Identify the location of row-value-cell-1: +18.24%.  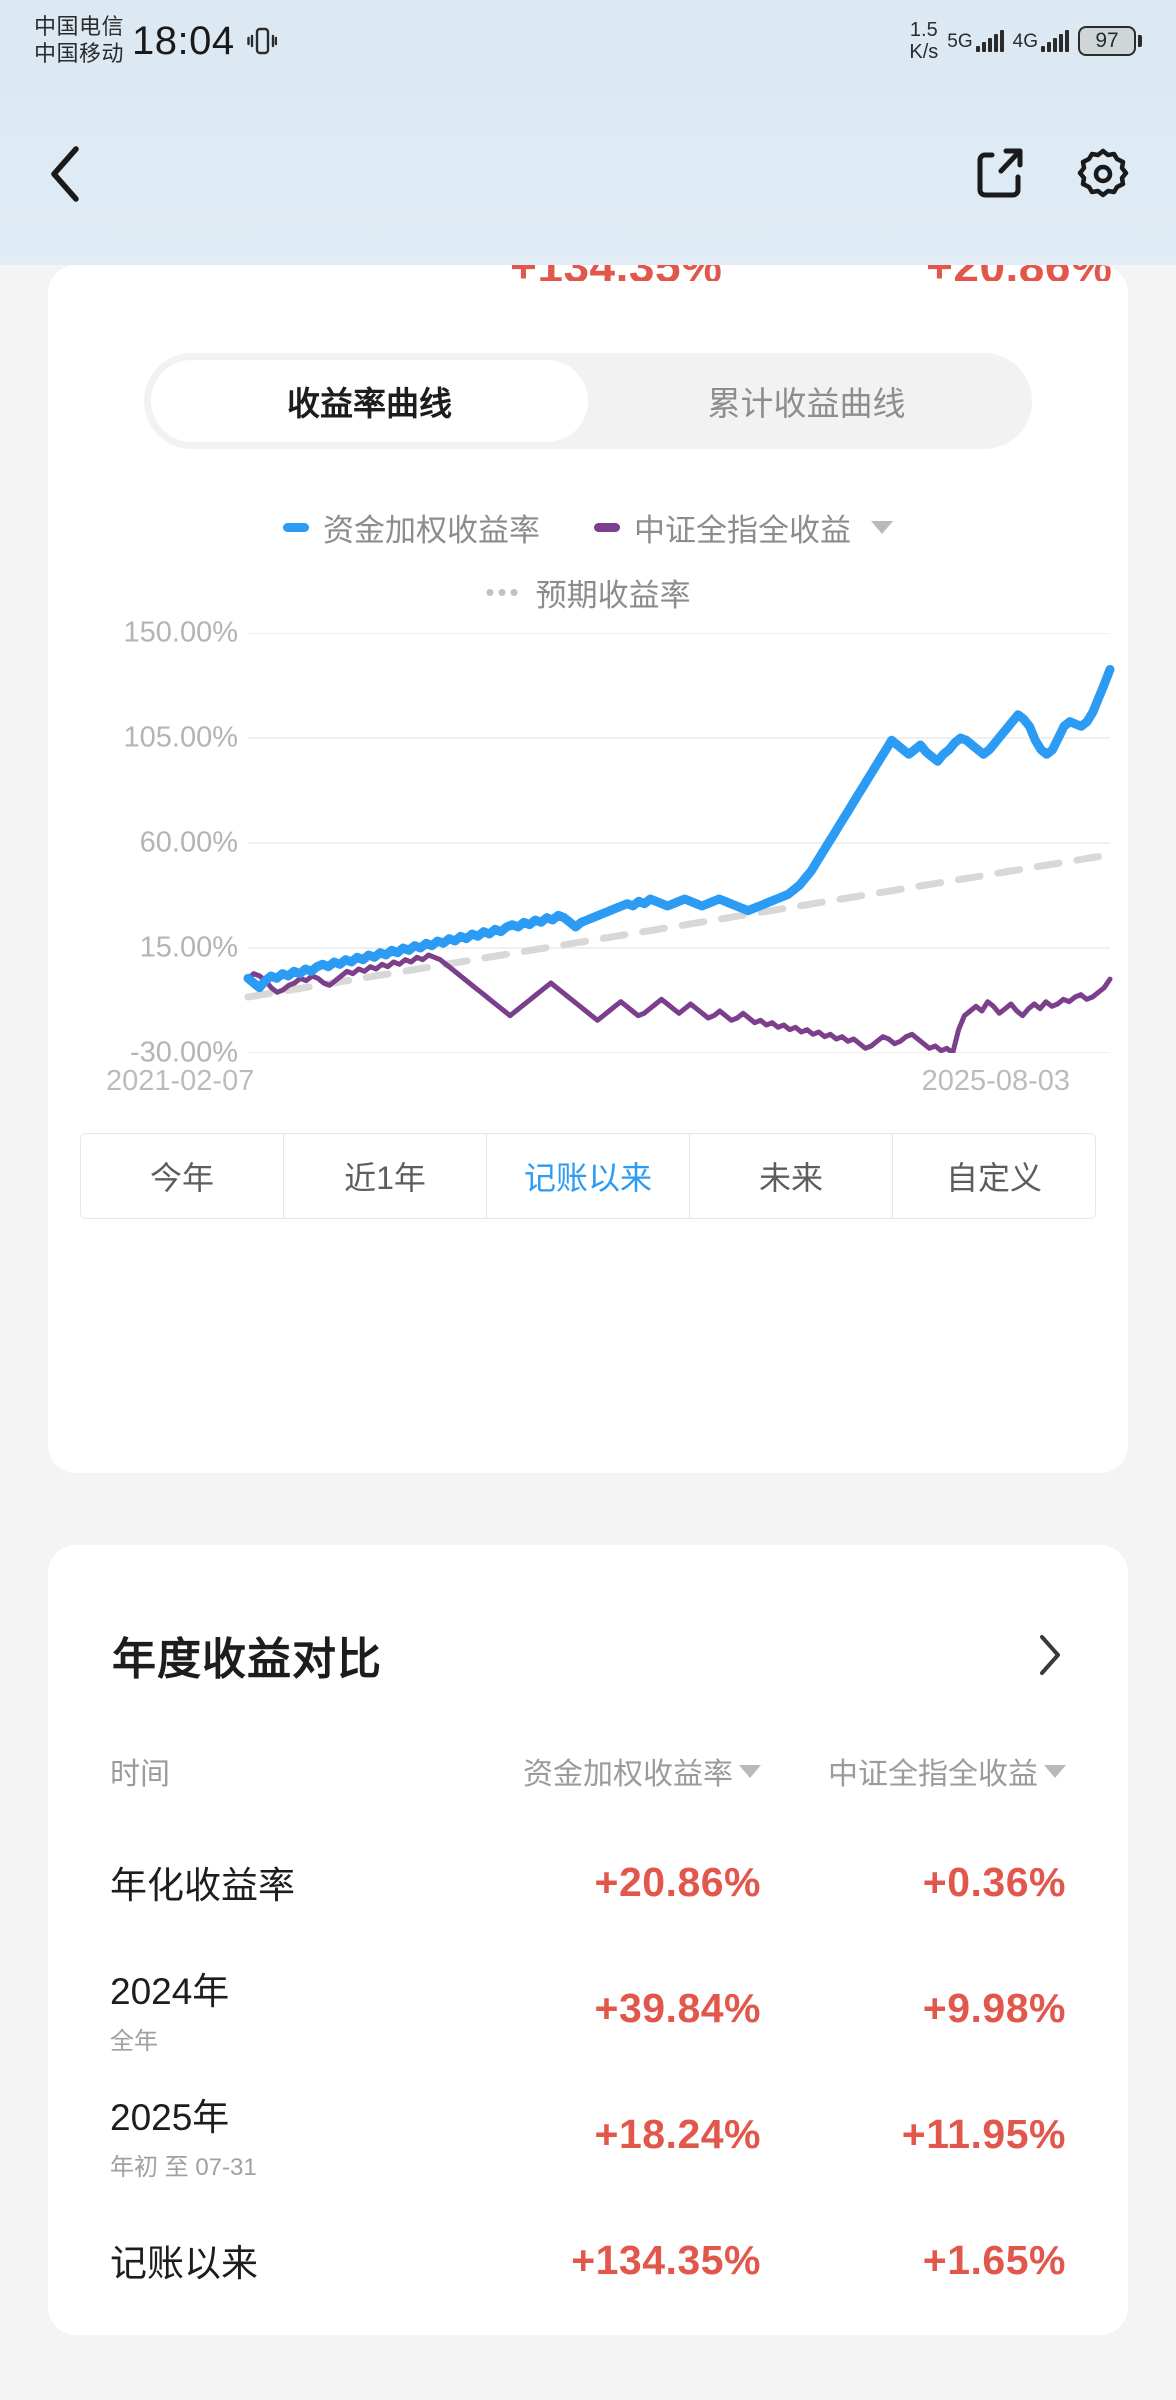
(628, 2134).